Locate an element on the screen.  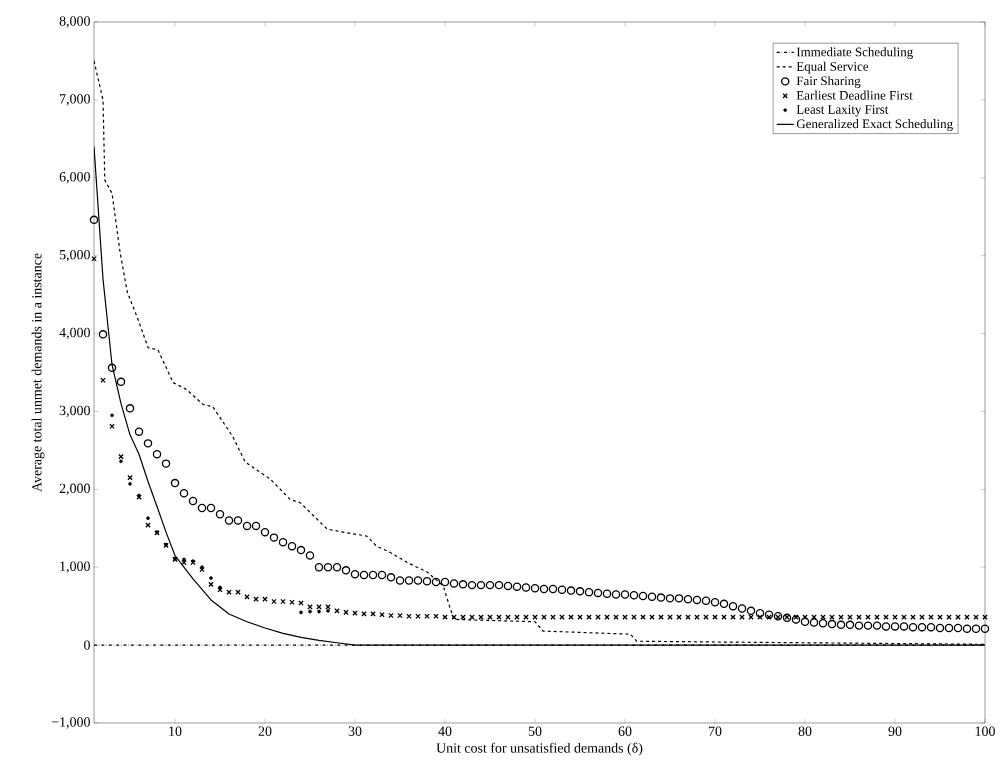
x-tick-label: 60 is located at coordinates (625, 731).